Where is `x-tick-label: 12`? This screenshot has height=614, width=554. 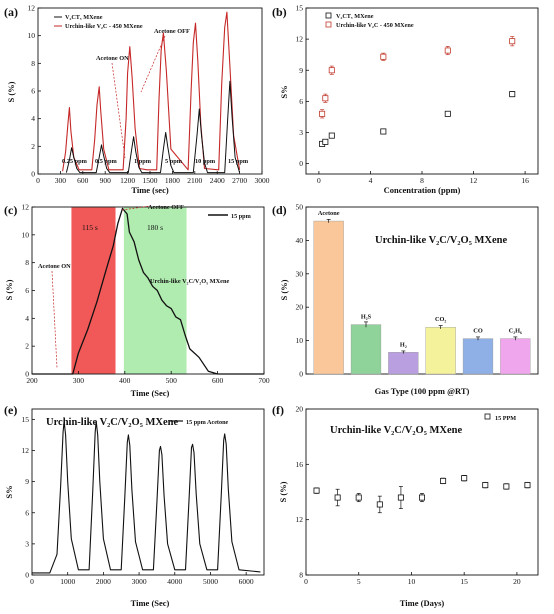
x-tick-label: 12 is located at coordinates (474, 180).